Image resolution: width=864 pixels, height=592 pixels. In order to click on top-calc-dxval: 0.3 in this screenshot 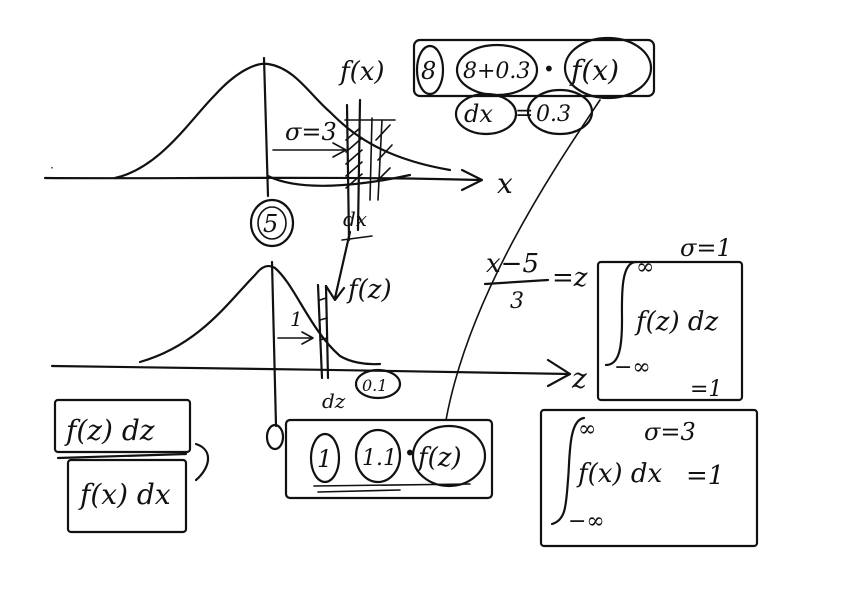, I will do `click(553, 114)`.